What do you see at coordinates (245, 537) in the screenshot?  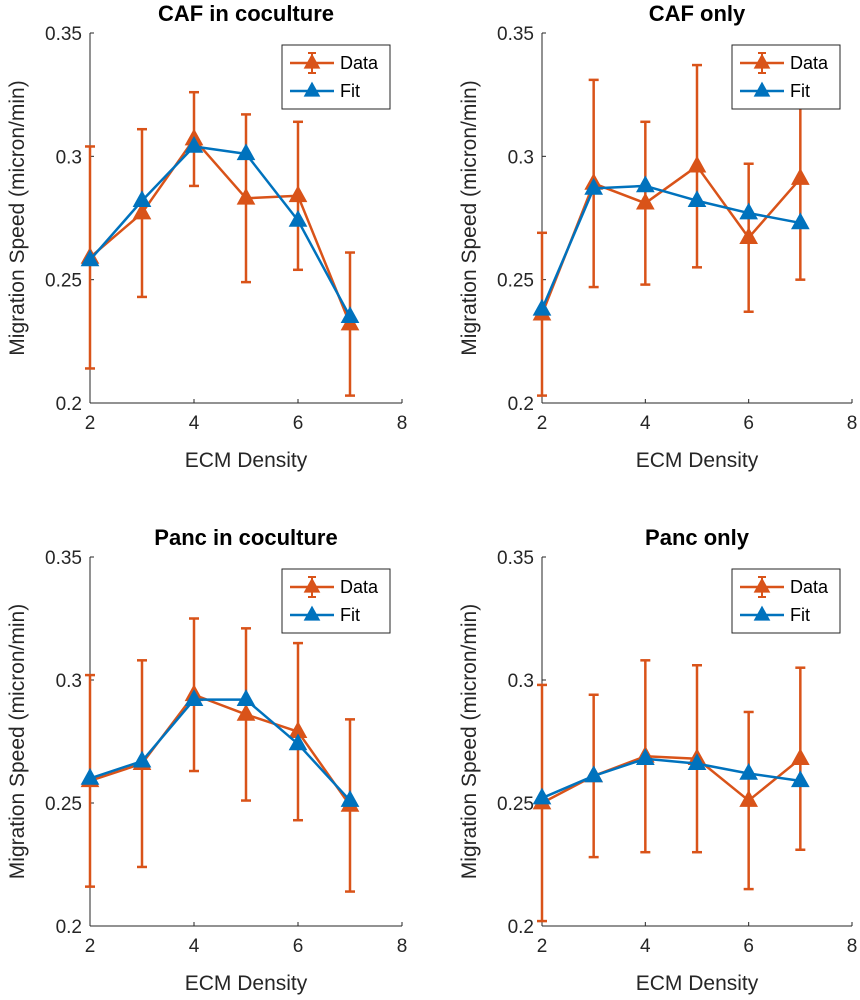 I see `chart-title: Panc in coculture` at bounding box center [245, 537].